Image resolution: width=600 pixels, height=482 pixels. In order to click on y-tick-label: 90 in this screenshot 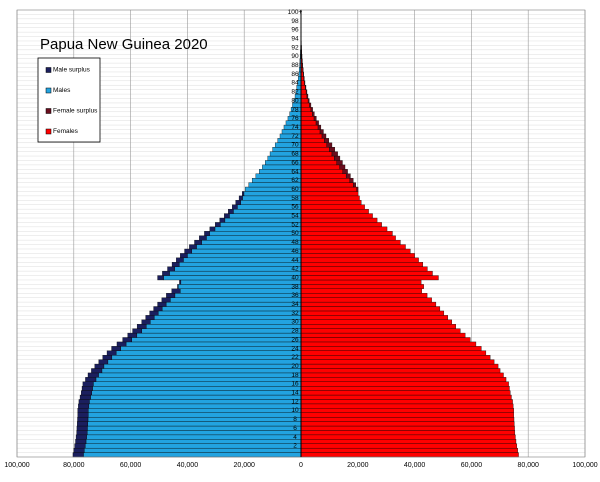, I will do `click(295, 56)`.